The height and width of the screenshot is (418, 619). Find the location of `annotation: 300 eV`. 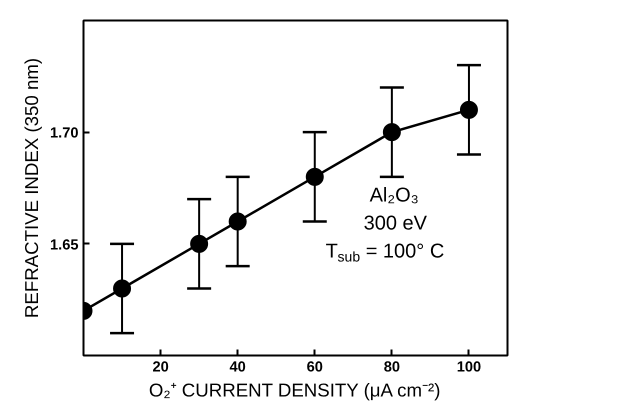

annotation: 300 eV is located at coordinates (396, 223).